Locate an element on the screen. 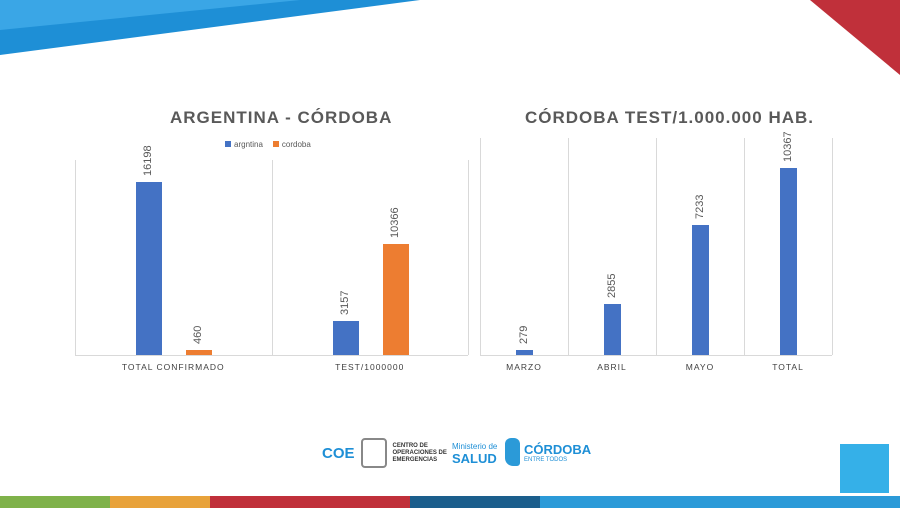  data-label: 10366 is located at coordinates (394, 223).